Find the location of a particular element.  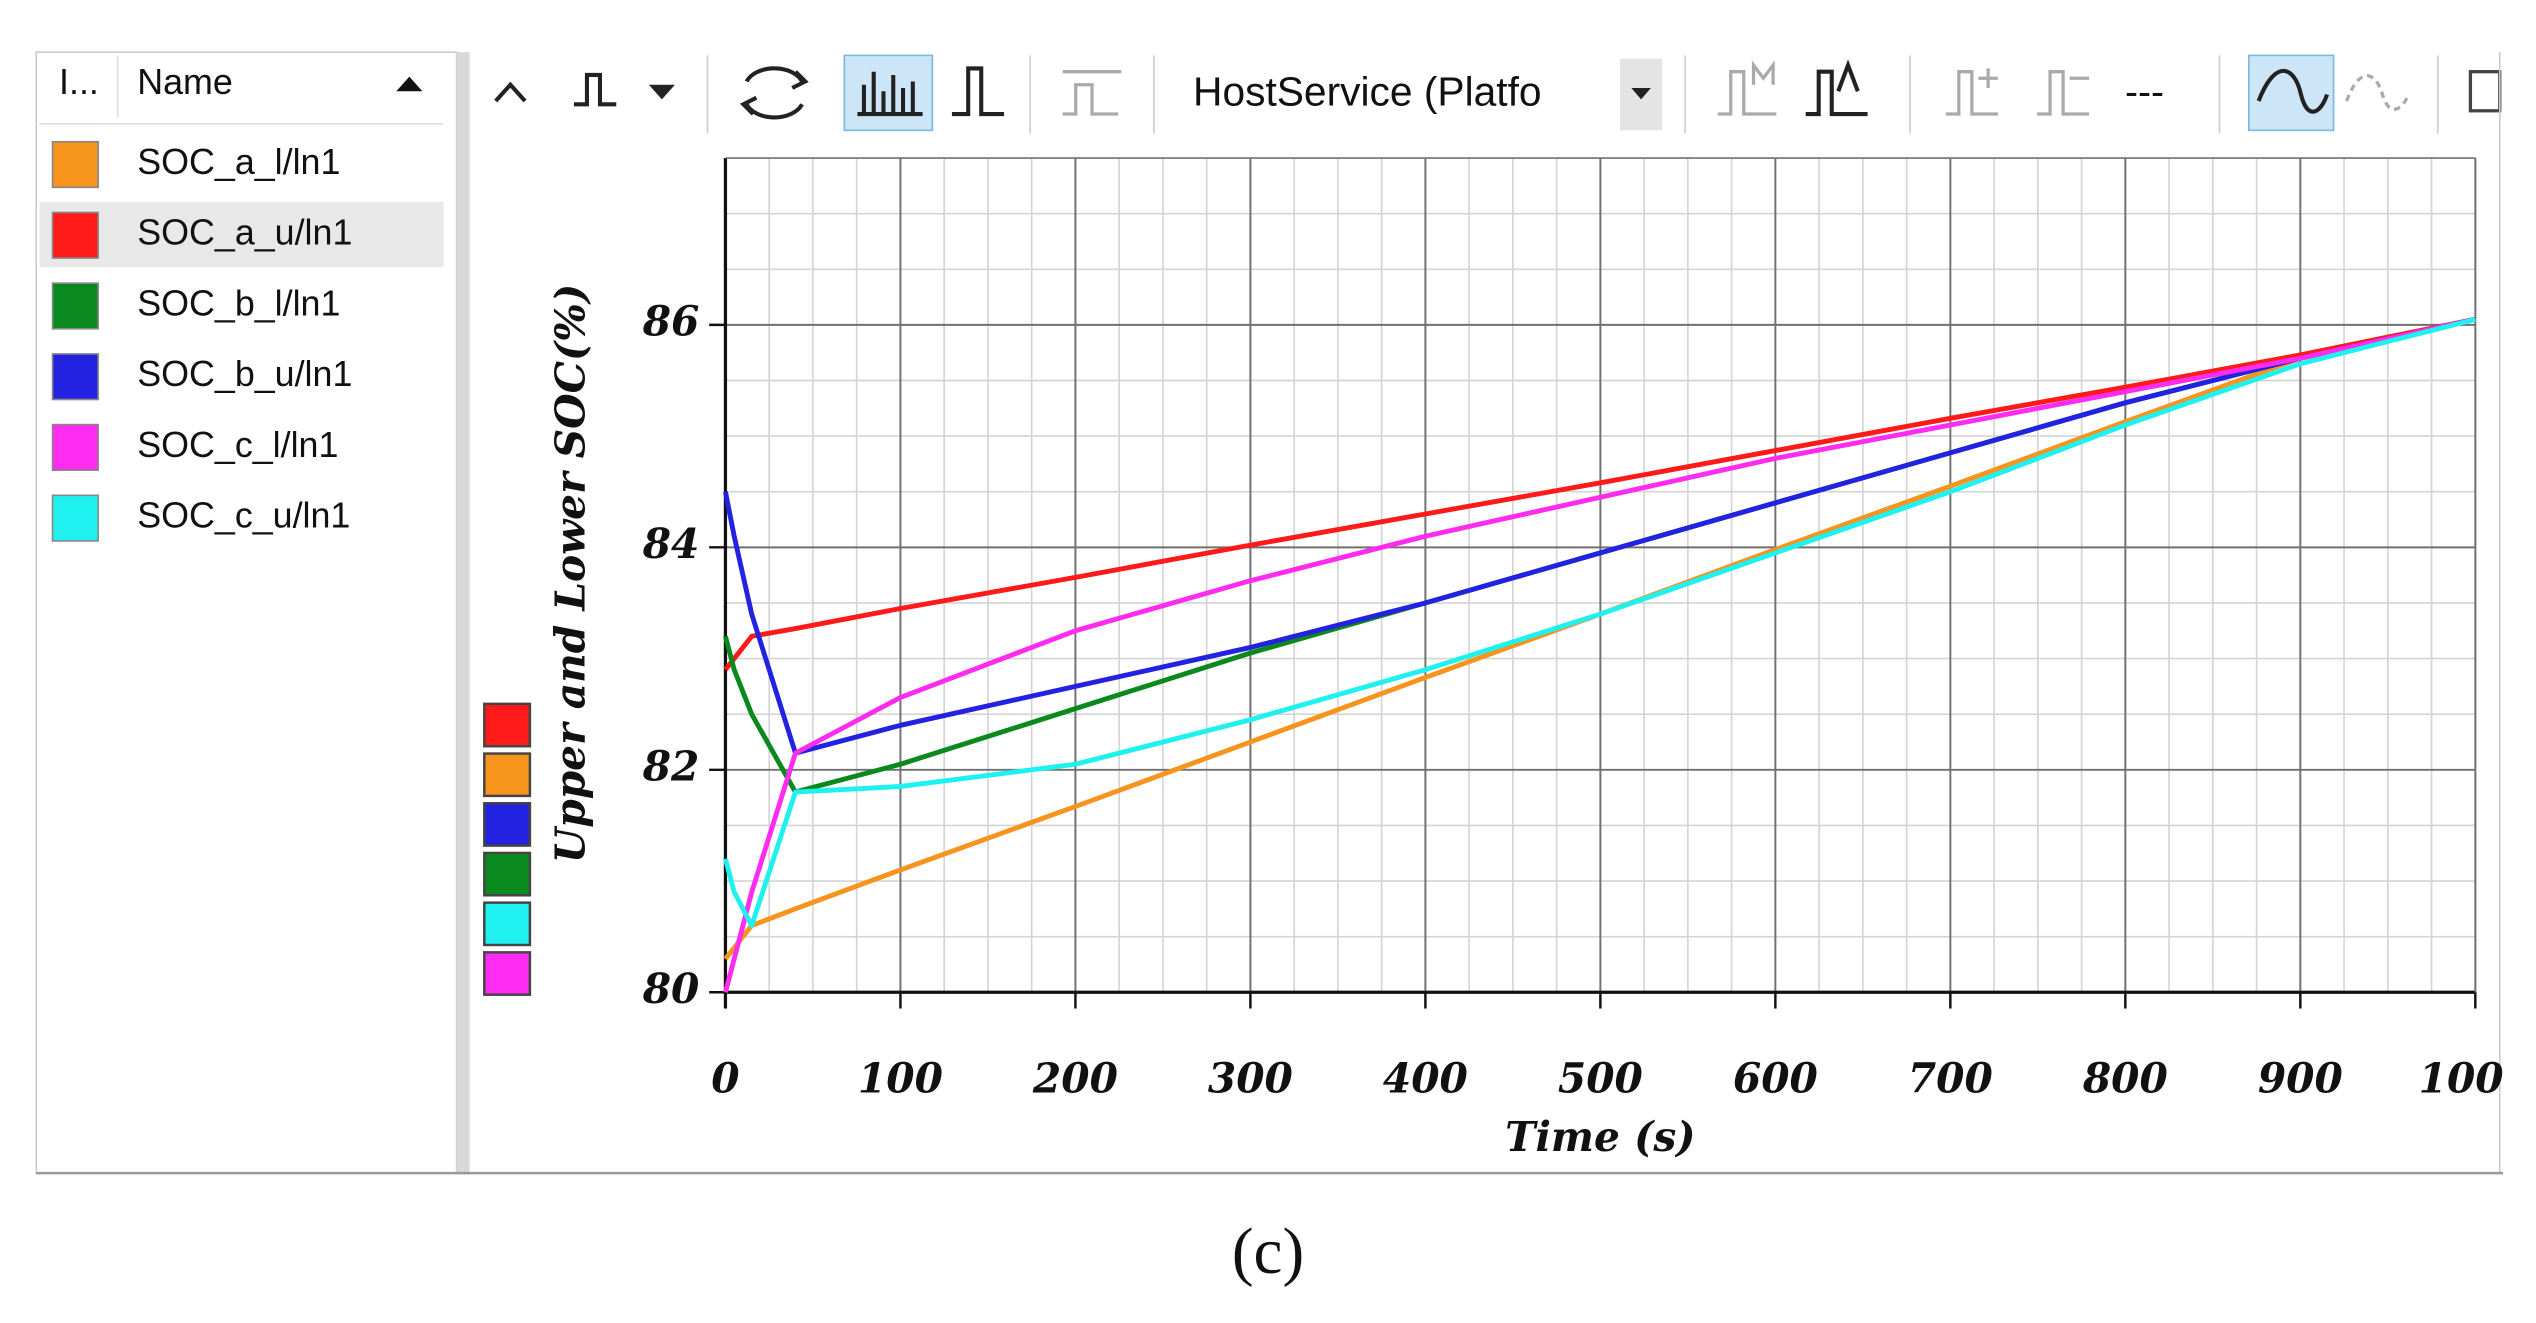

legend-entry: SOC_b_u/ln1 is located at coordinates (244, 374).